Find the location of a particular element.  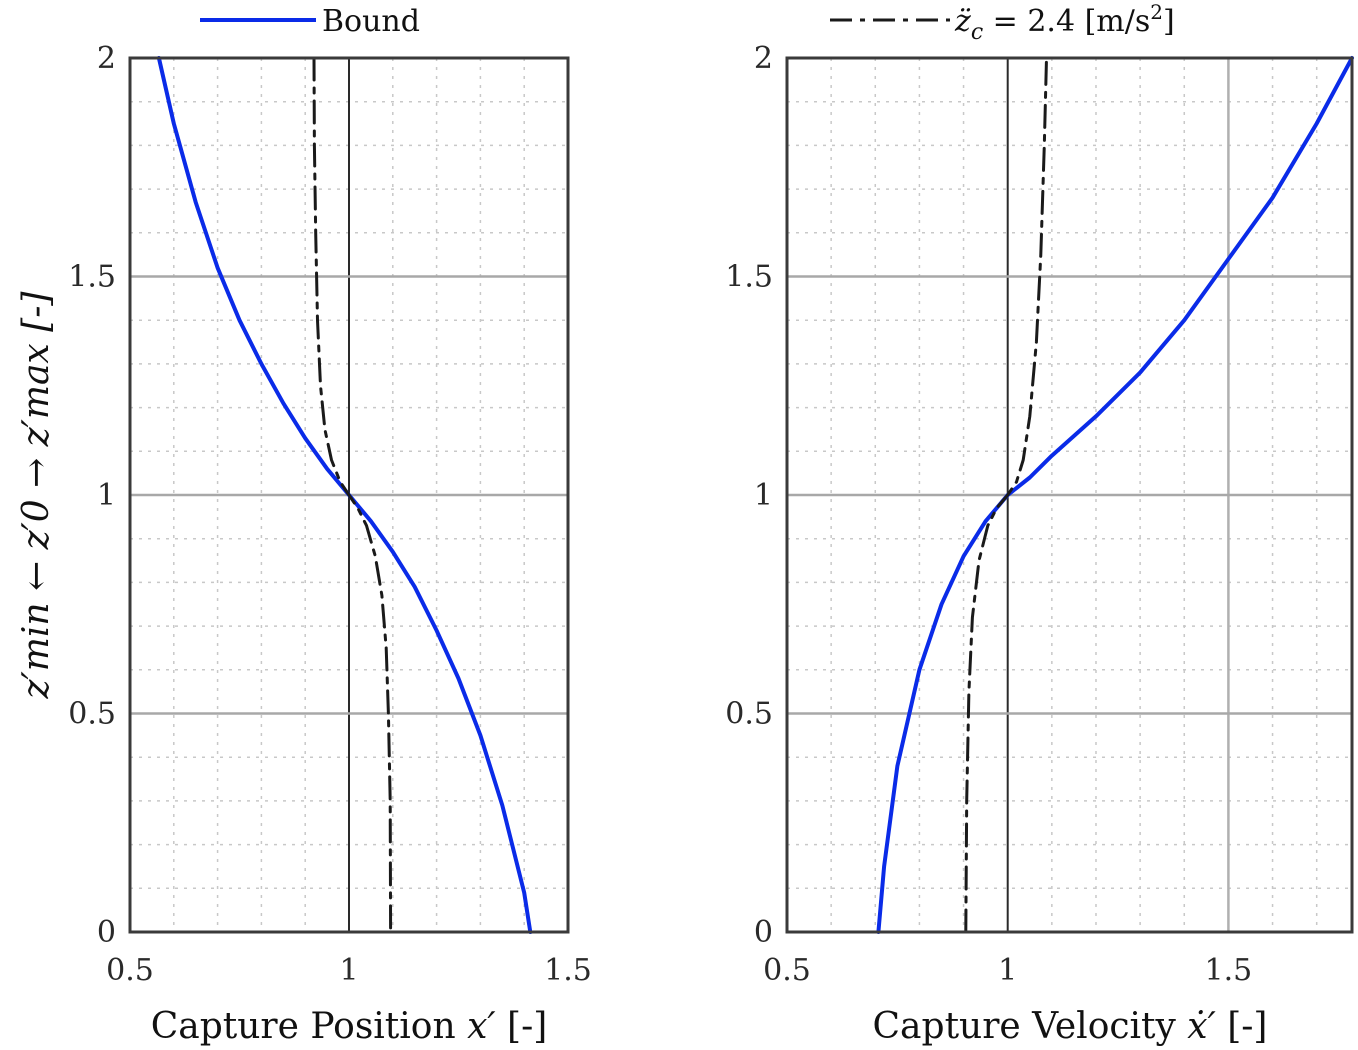

legend-var: z̈ is located at coordinates (962, 21).